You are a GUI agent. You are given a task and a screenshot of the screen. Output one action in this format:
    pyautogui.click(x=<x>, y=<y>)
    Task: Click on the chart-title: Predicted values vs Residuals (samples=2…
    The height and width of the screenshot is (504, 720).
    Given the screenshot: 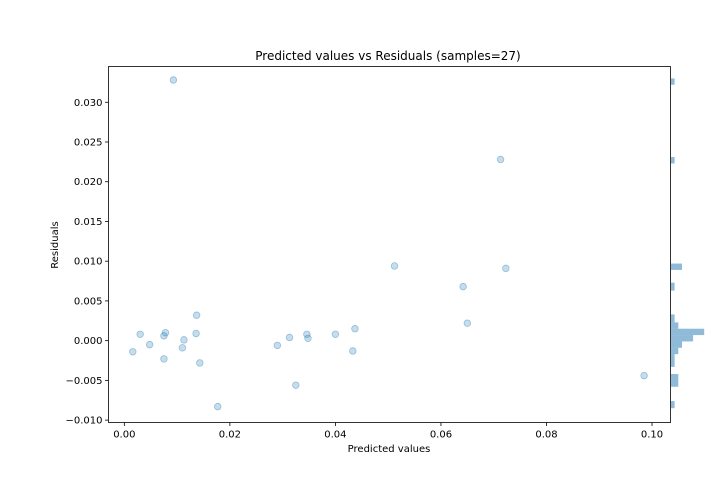 What is the action you would take?
    pyautogui.click(x=387, y=56)
    